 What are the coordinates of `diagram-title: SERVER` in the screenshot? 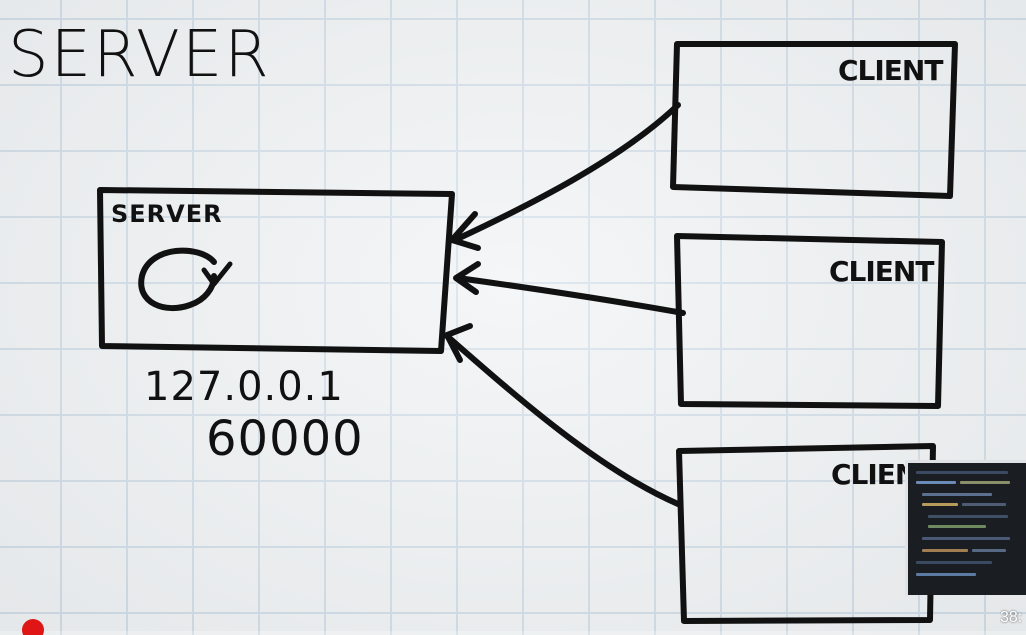 It's located at (139, 55).